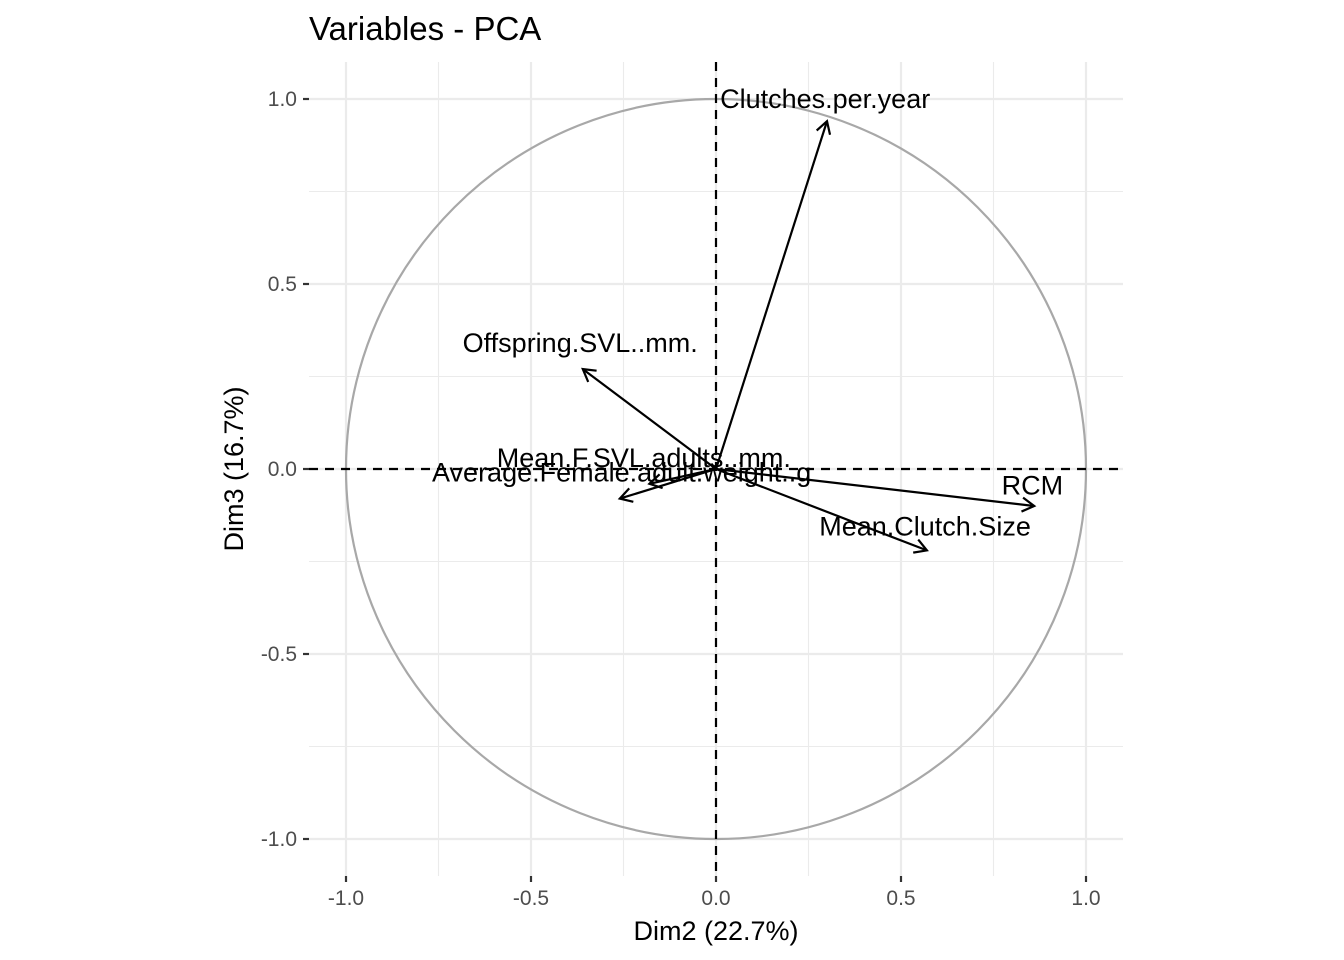 The width and height of the screenshot is (1344, 960). I want to click on x-tick-label: 1.0, so click(1085, 898).